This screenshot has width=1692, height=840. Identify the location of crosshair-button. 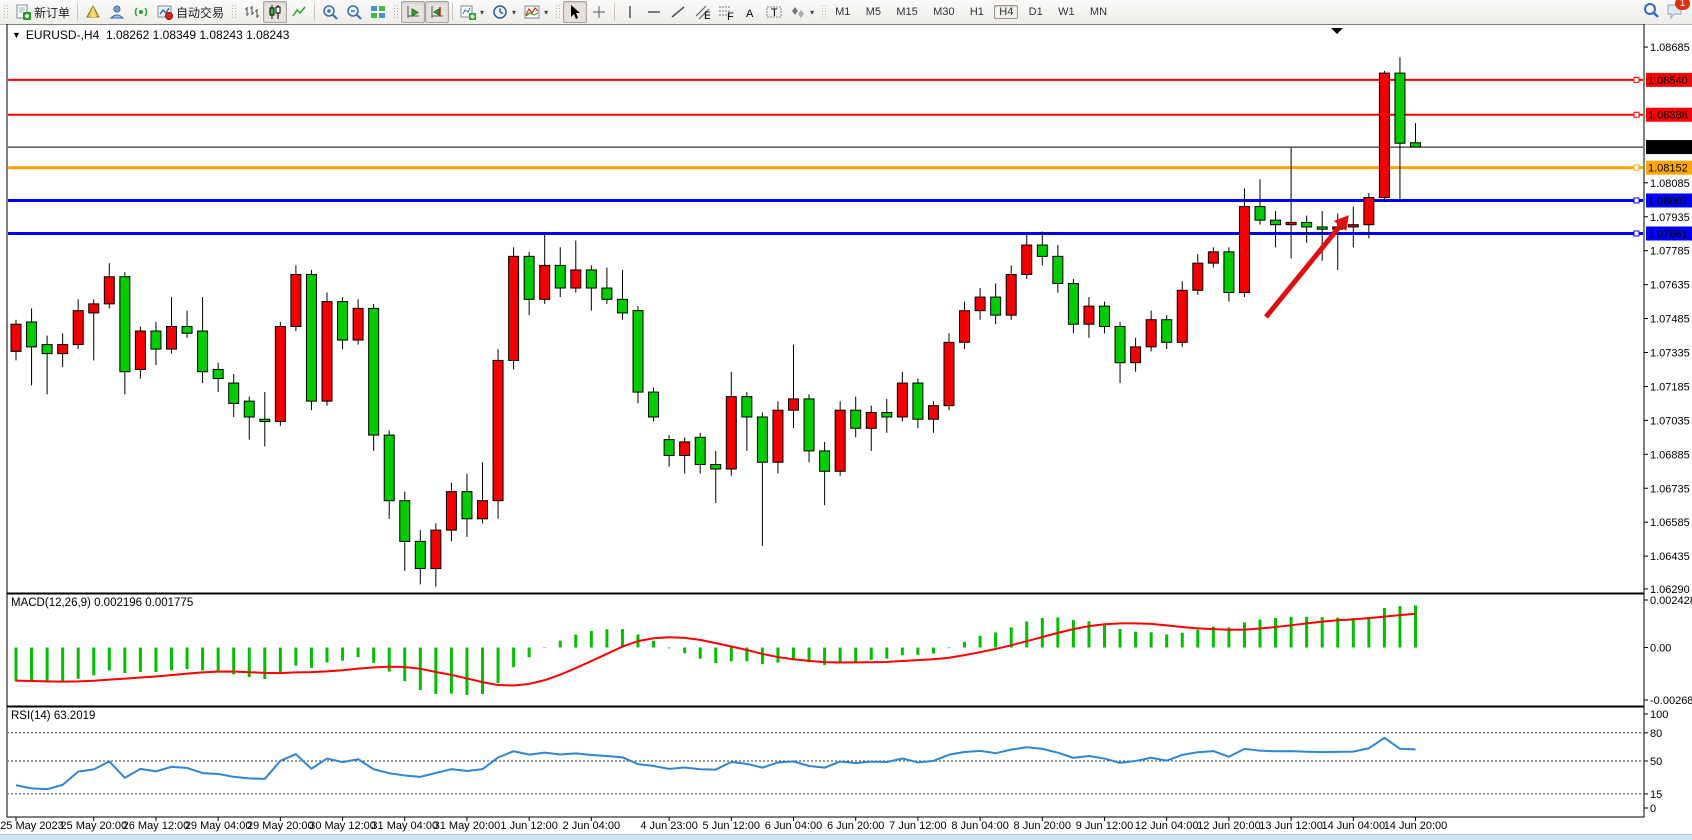
(599, 12).